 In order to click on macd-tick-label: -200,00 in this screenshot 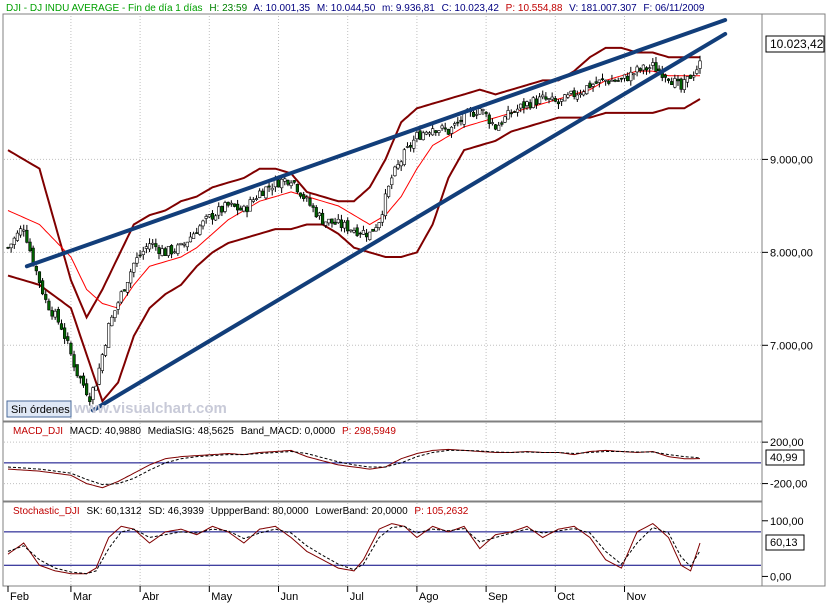, I will do `click(788, 485)`.